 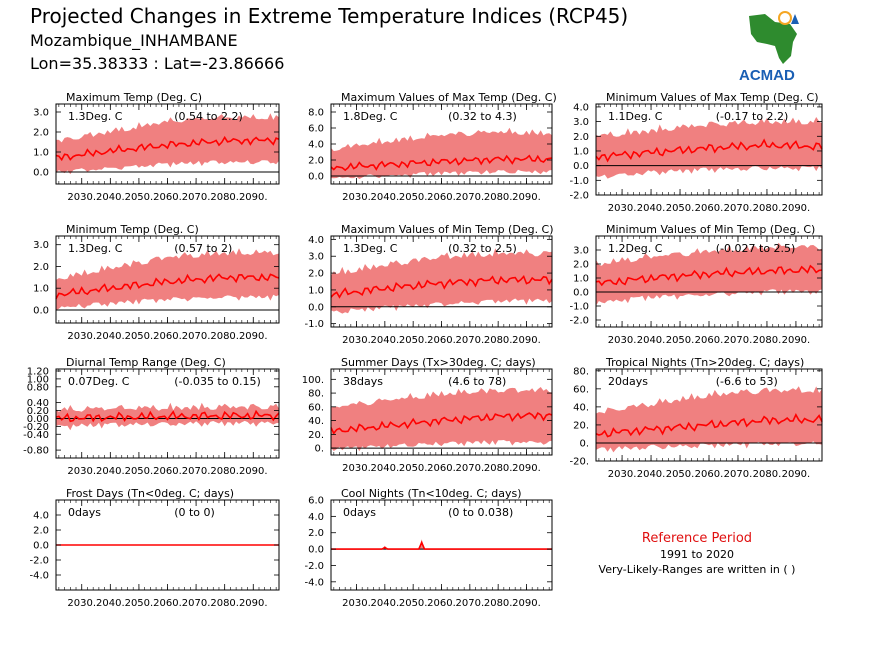 I want to click on change-label: 38days, so click(x=363, y=381).